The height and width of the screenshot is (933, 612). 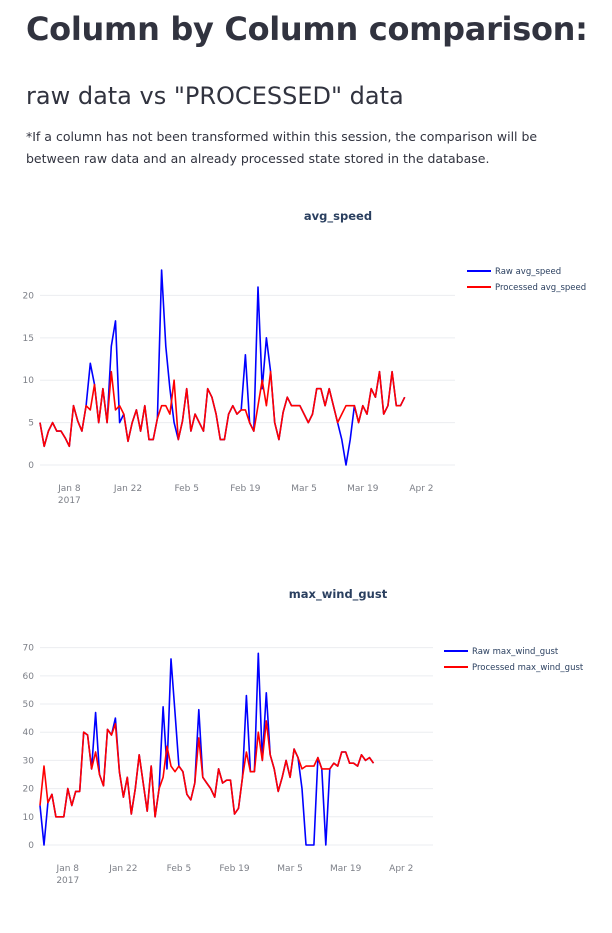 I want to click on chart-title: avg_speed, so click(x=338, y=216).